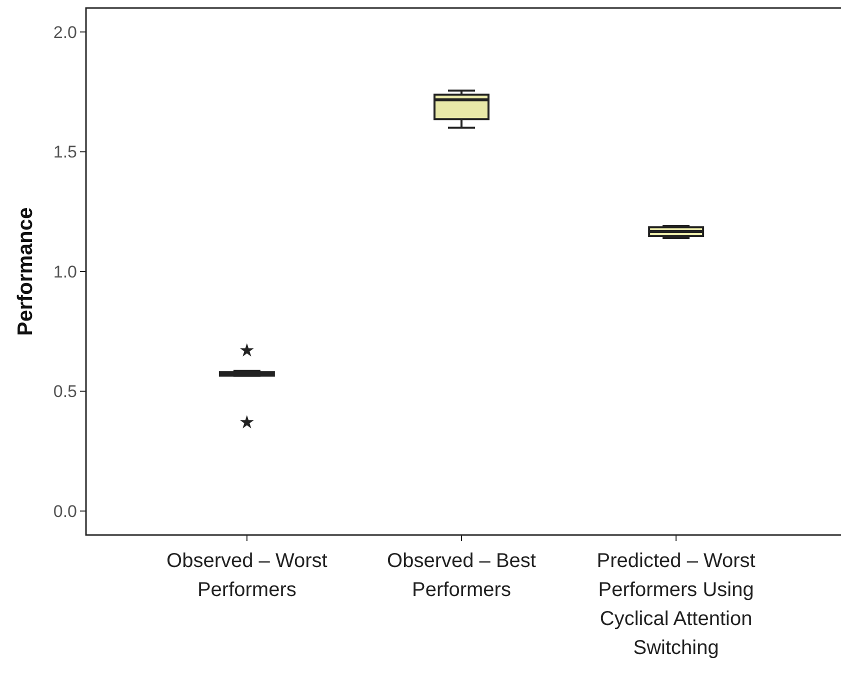 This screenshot has height=677, width=841. What do you see at coordinates (65, 32) in the screenshot?
I see `y-tick-label: 2.0` at bounding box center [65, 32].